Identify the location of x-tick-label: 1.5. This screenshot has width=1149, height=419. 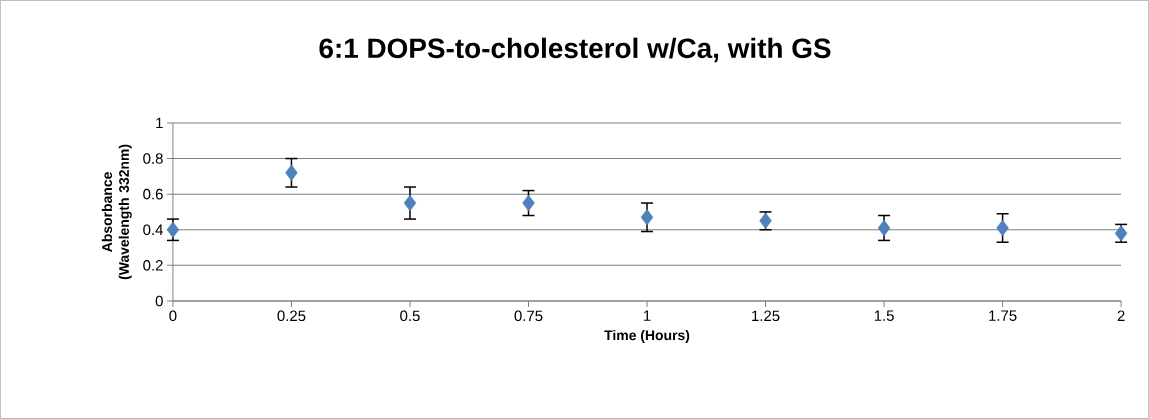
(884, 315).